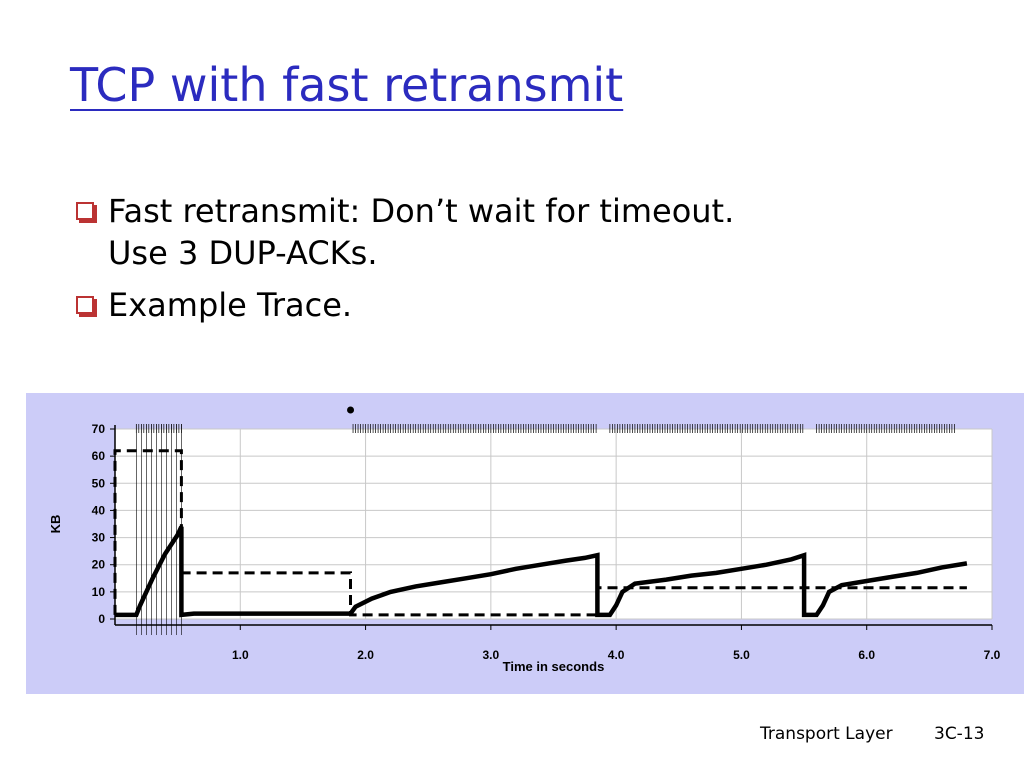  What do you see at coordinates (99, 592) in the screenshot?
I see `y-tick-label: 10` at bounding box center [99, 592].